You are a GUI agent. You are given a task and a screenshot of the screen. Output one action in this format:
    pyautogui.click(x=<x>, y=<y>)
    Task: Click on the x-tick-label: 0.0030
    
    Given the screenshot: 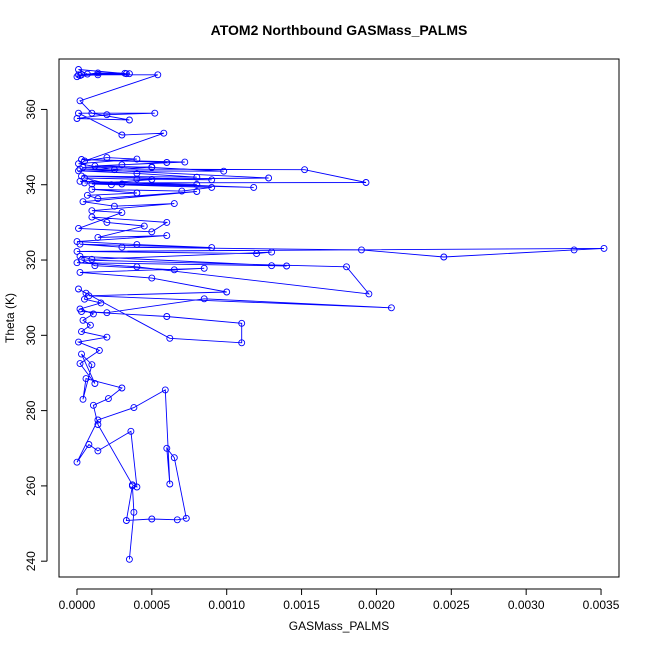 What is the action you would take?
    pyautogui.click(x=526, y=605)
    